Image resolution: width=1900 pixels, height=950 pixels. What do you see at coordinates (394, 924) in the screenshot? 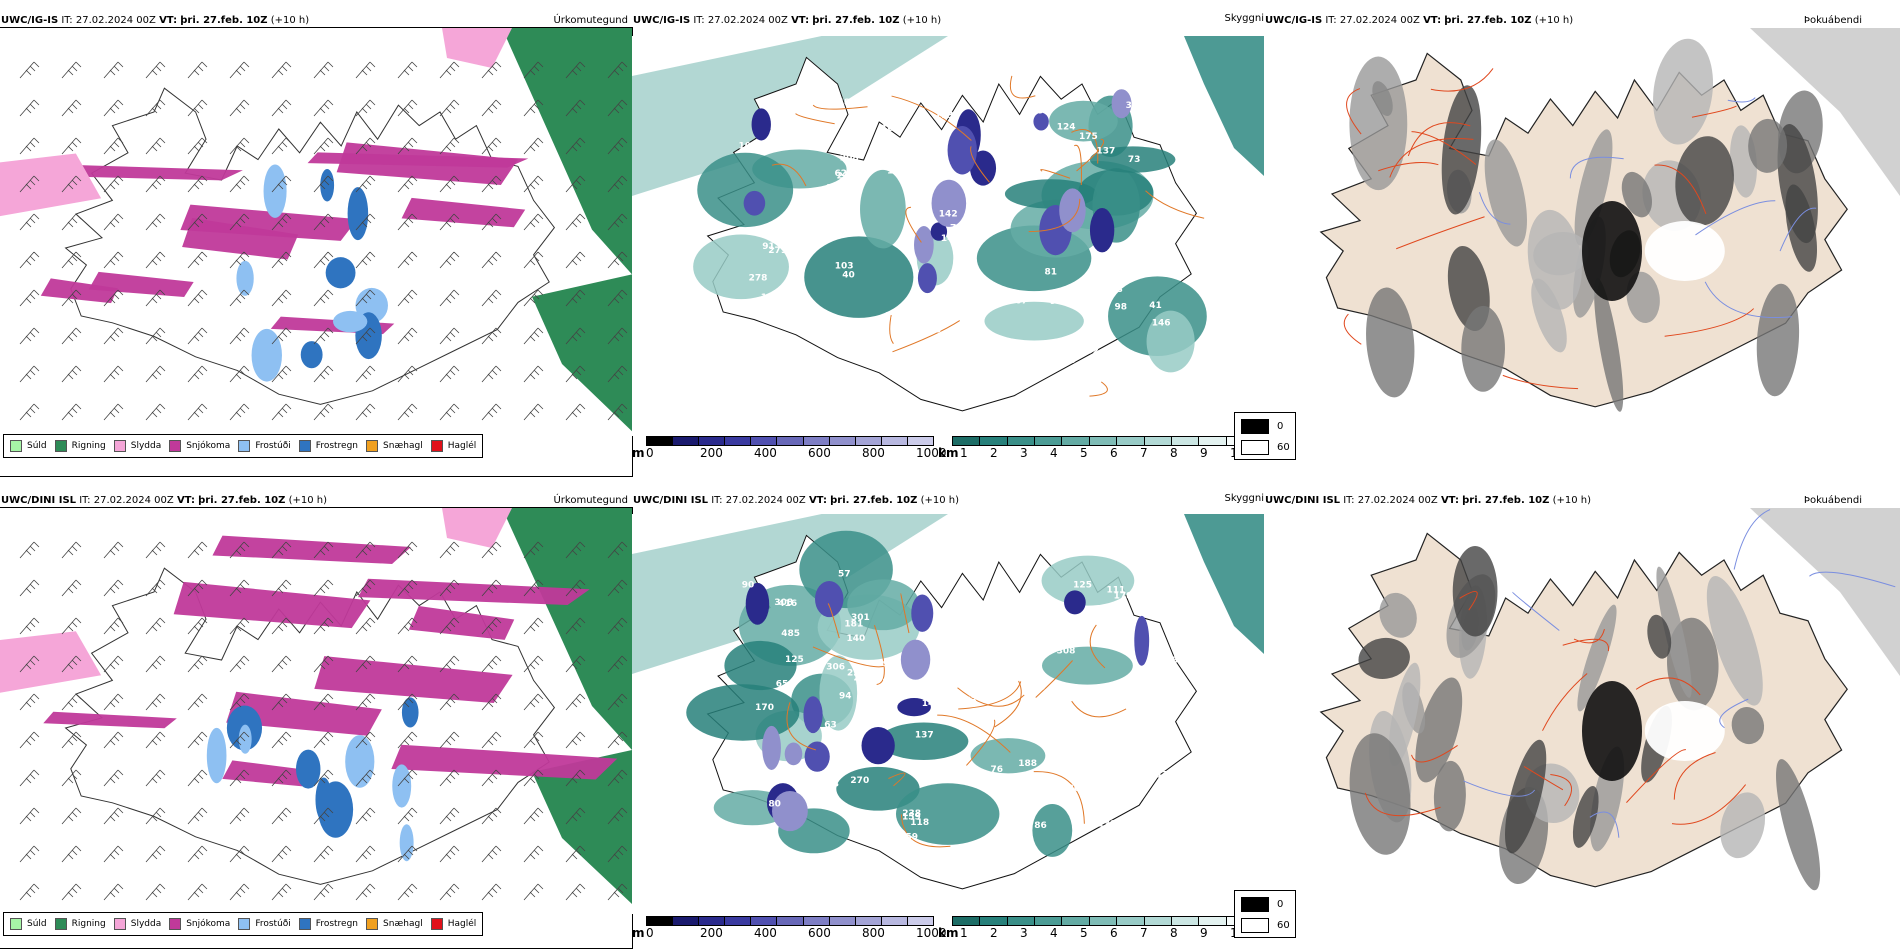
I see `precip-legend-item: Snæhagl` at bounding box center [394, 924].